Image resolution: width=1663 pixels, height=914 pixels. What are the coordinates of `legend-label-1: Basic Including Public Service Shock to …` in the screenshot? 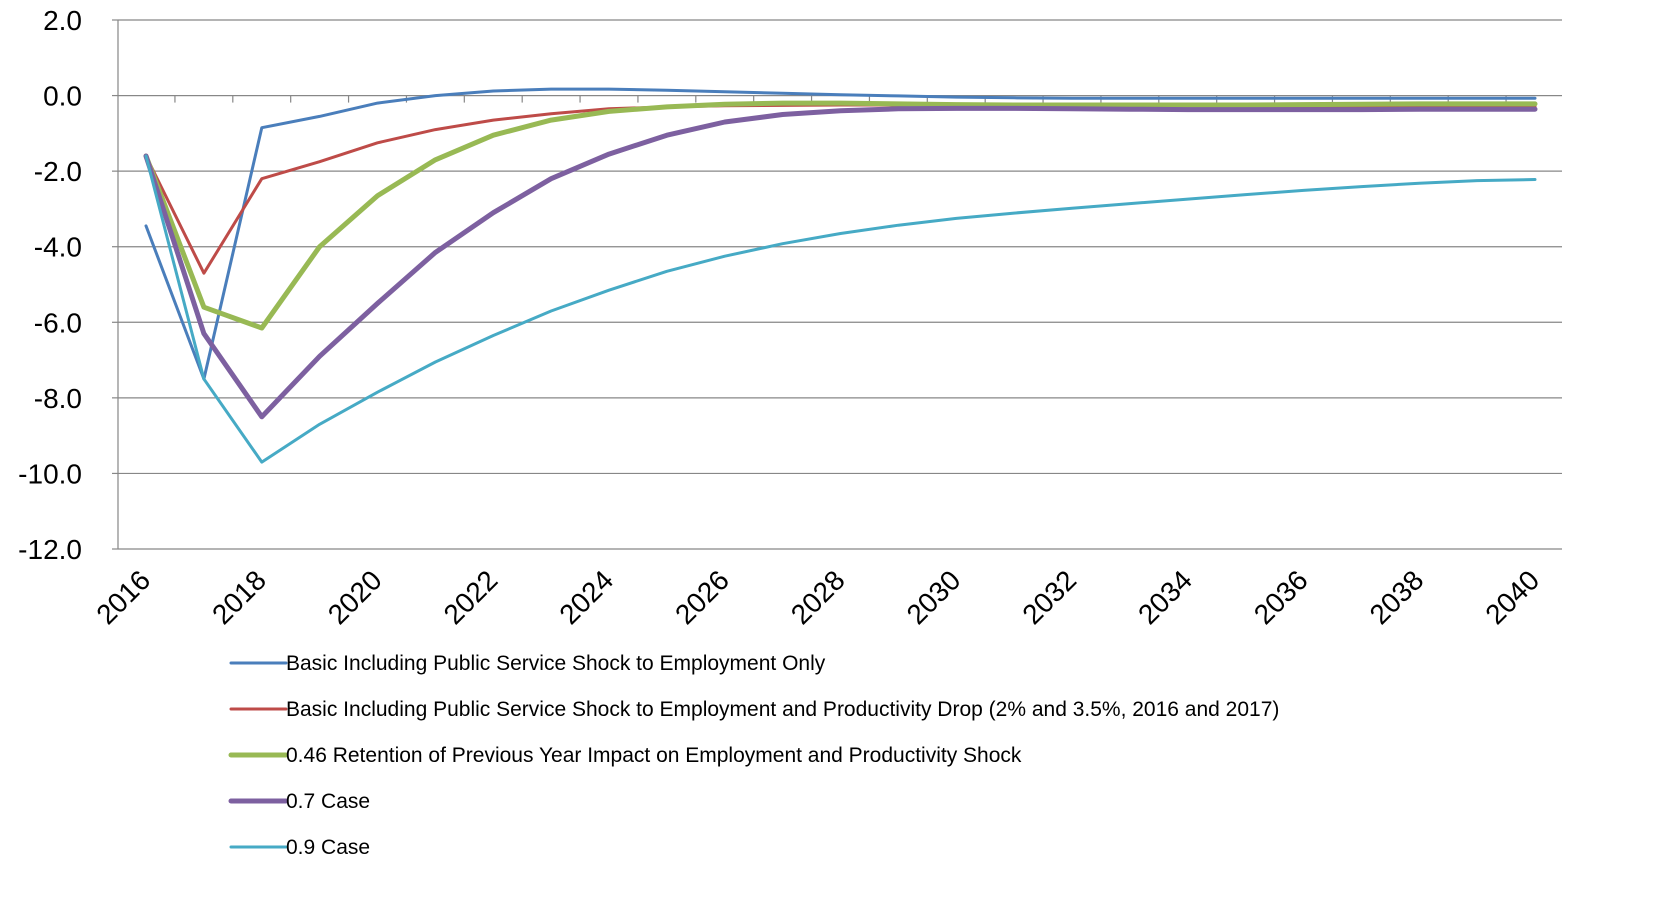 It's located at (556, 663).